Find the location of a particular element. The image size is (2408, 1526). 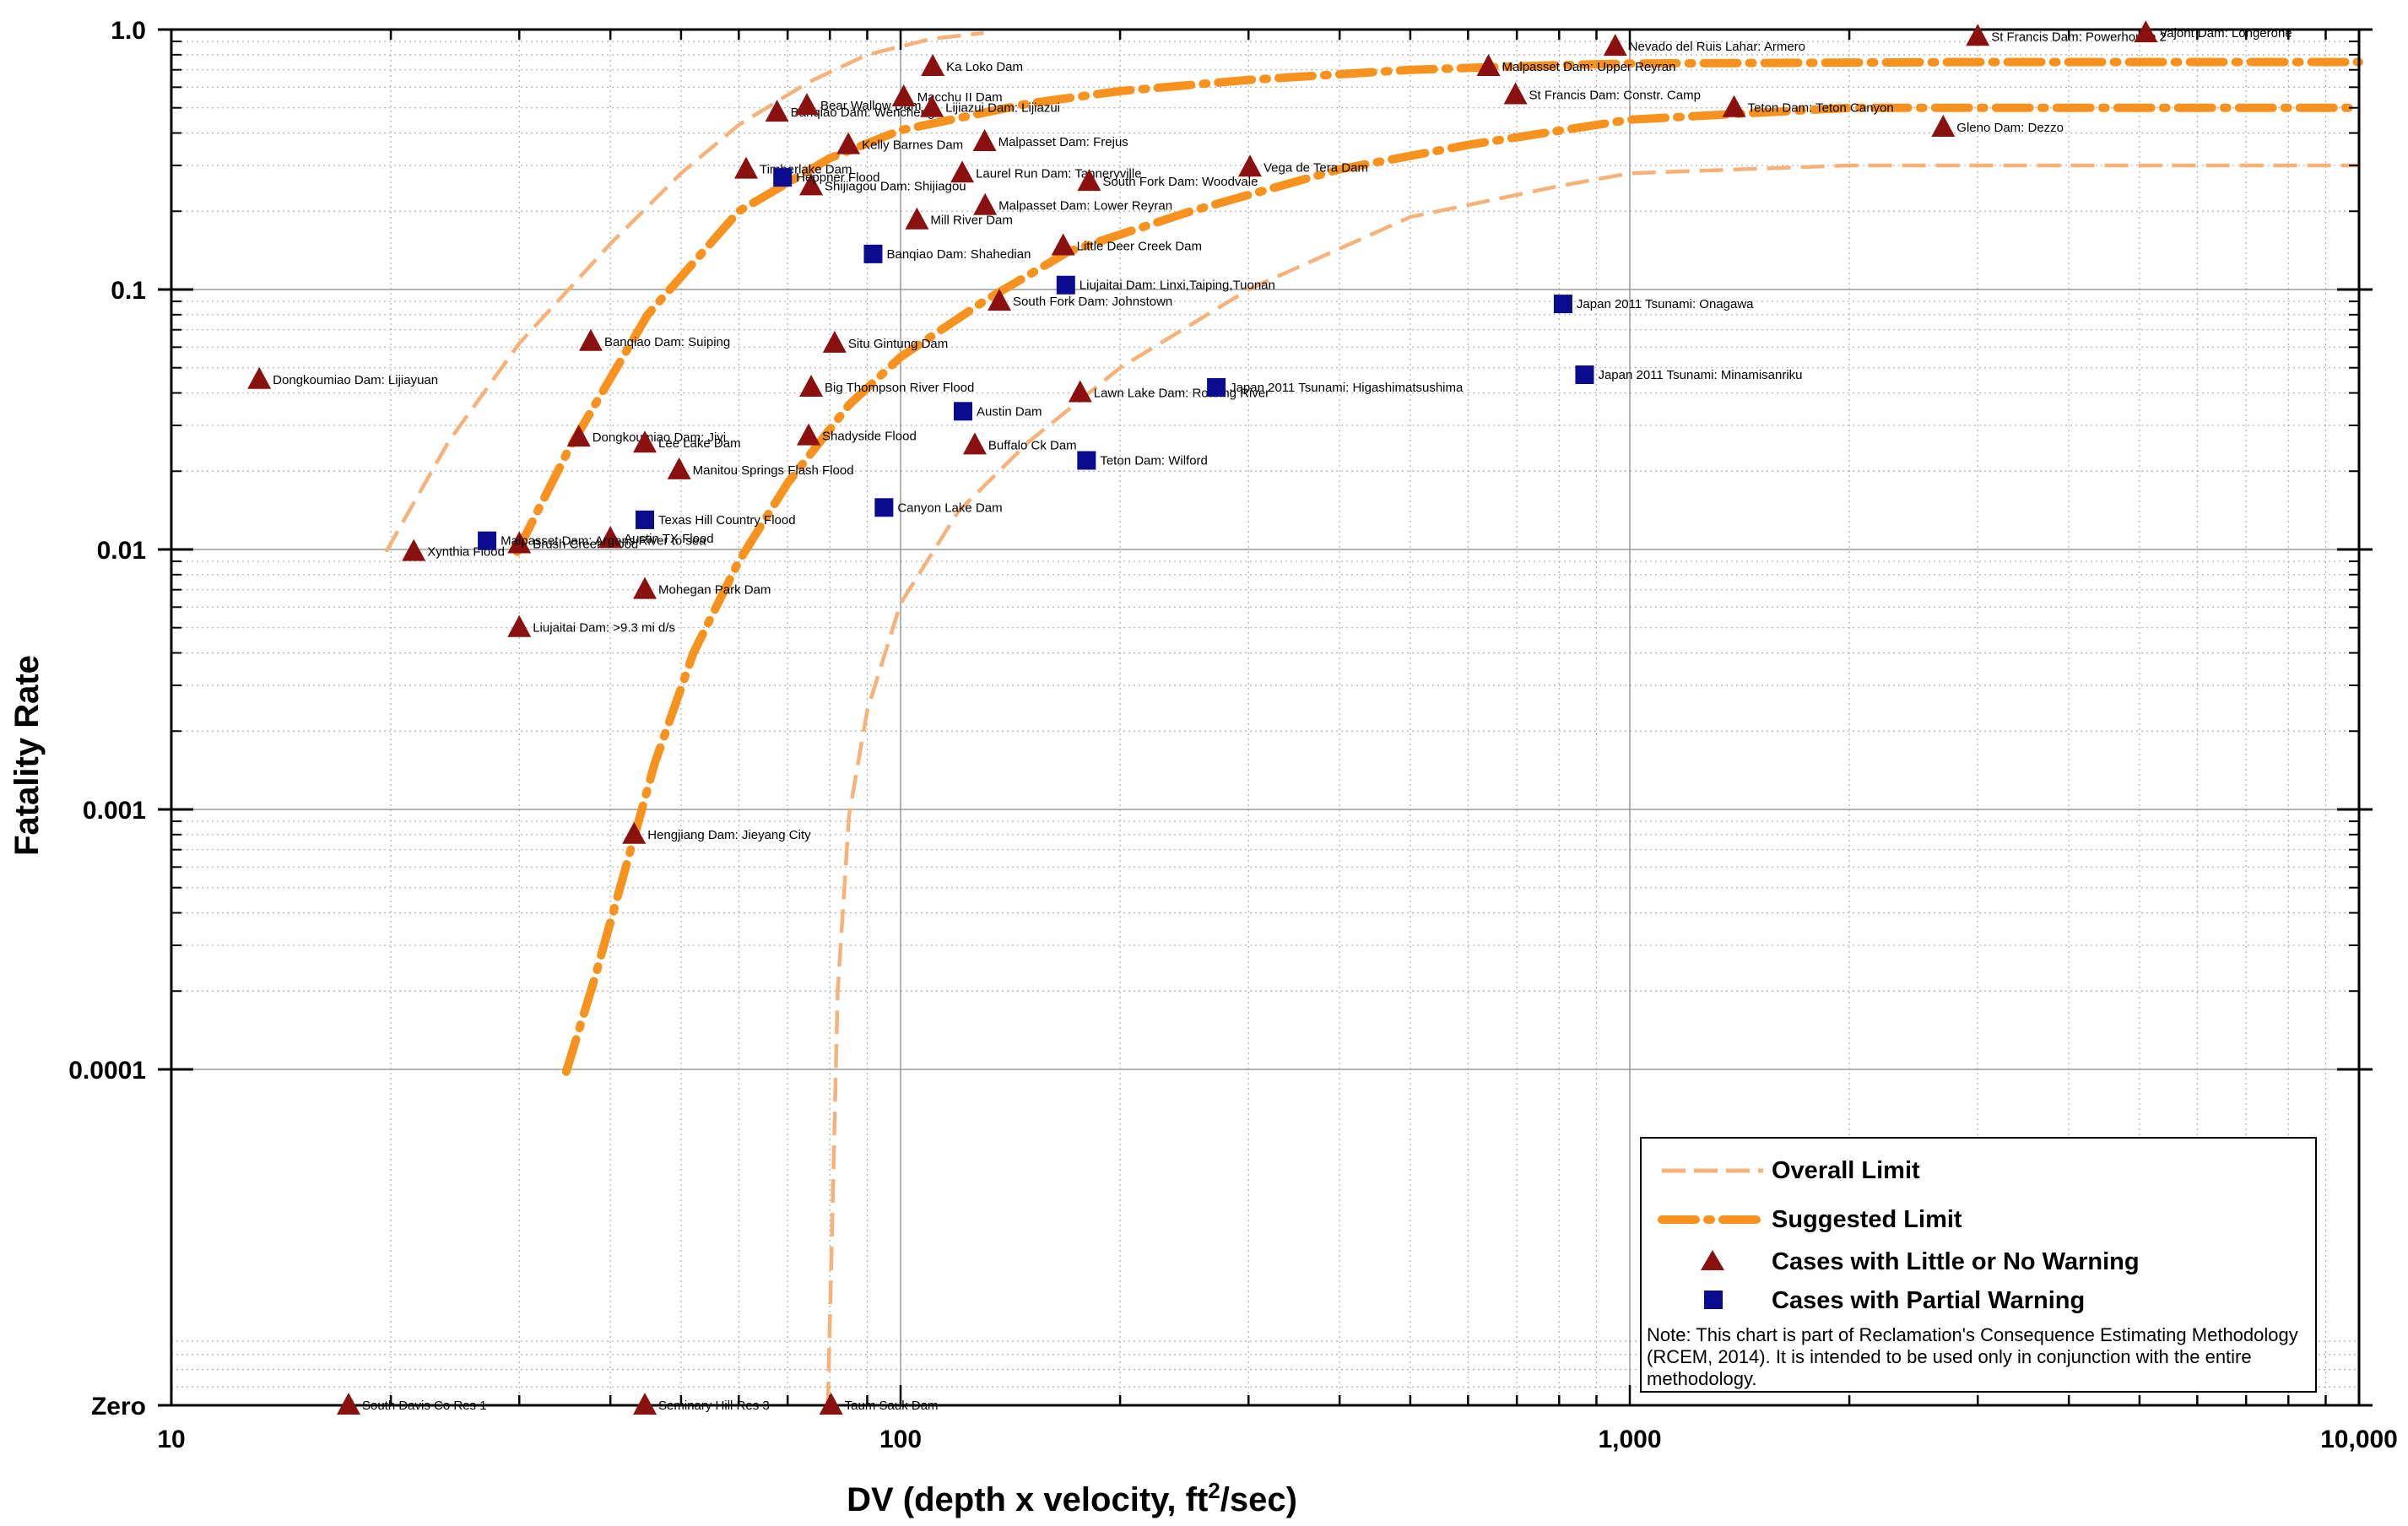

x-tick-label: 10,000 is located at coordinates (2359, 1439).